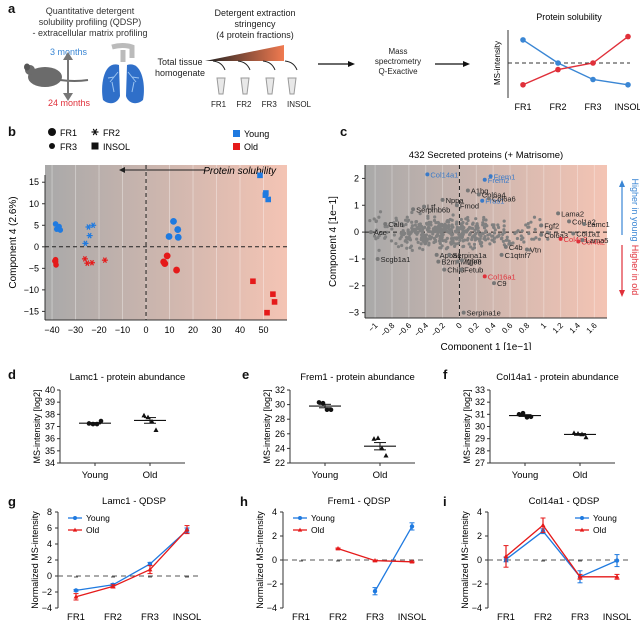 The height and width of the screenshot is (629, 640). What do you see at coordinates (50, 439) in the screenshot?
I see `y-tick-label: 36` at bounding box center [50, 439].